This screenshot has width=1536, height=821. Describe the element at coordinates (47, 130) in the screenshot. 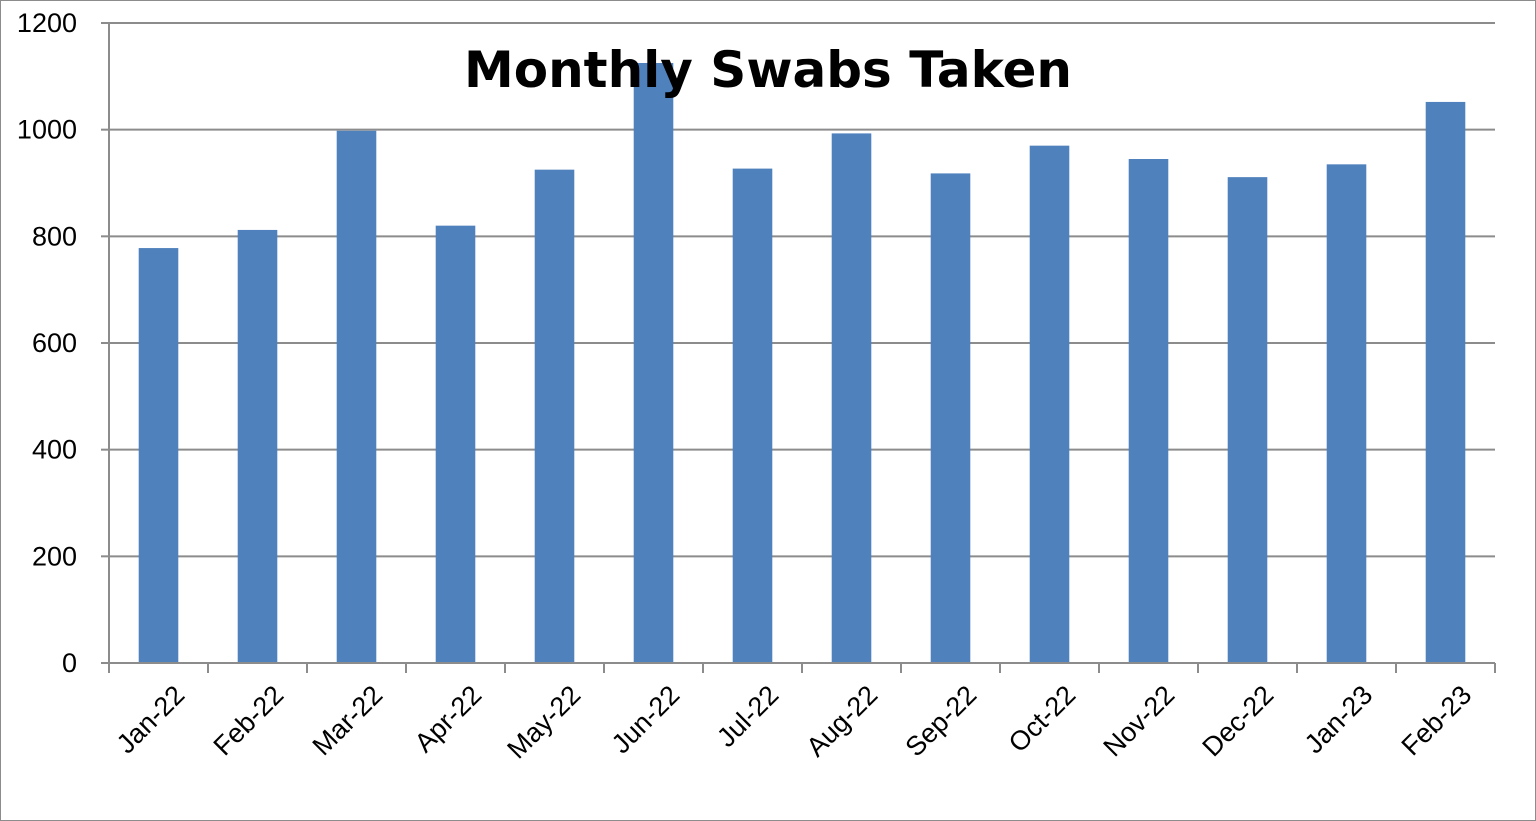

I see `y-tick-label: 1000` at that location.